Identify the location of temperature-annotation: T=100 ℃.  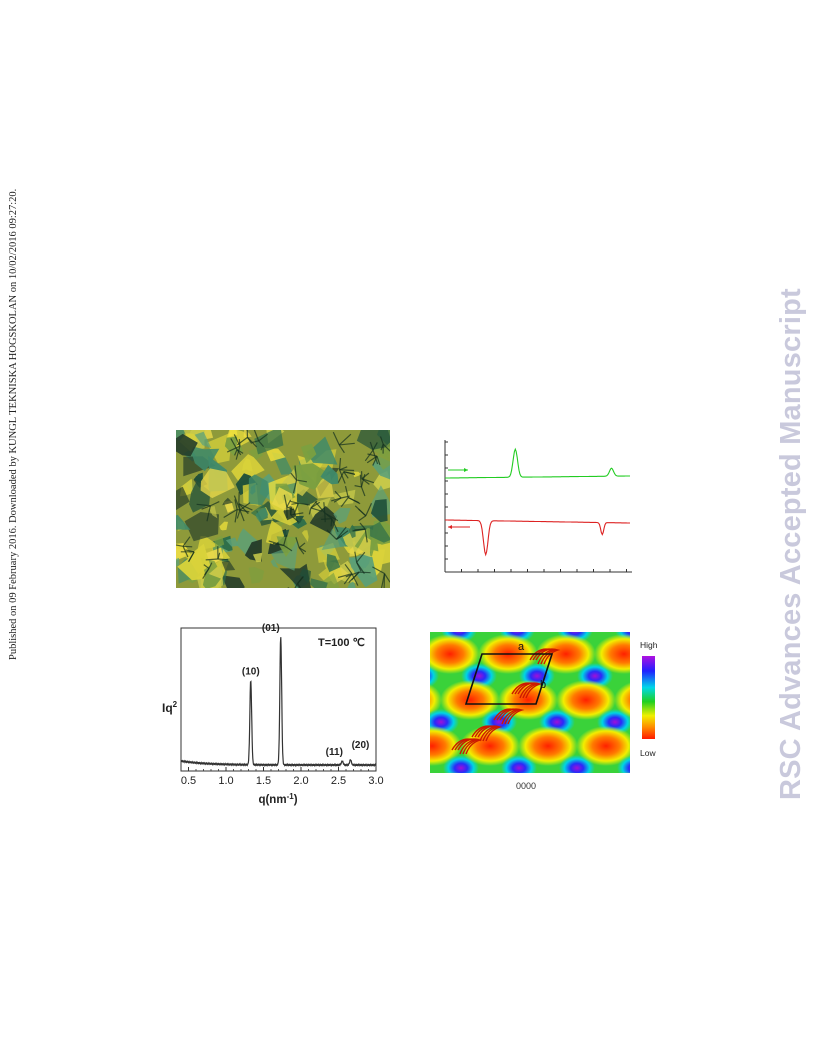
(341, 643).